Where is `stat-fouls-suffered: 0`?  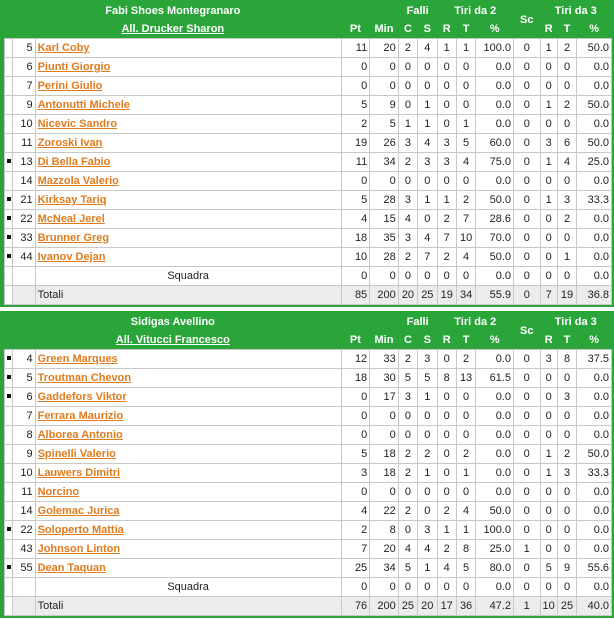
stat-fouls-suffered: 0 is located at coordinates (427, 492).